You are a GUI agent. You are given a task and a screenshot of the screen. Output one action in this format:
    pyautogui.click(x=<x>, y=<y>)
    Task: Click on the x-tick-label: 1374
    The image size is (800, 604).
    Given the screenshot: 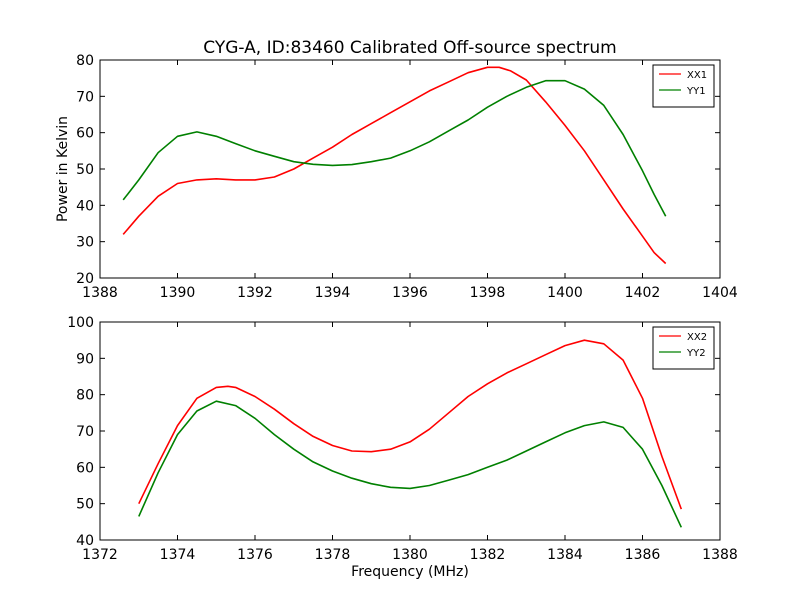 What is the action you would take?
    pyautogui.click(x=178, y=555)
    